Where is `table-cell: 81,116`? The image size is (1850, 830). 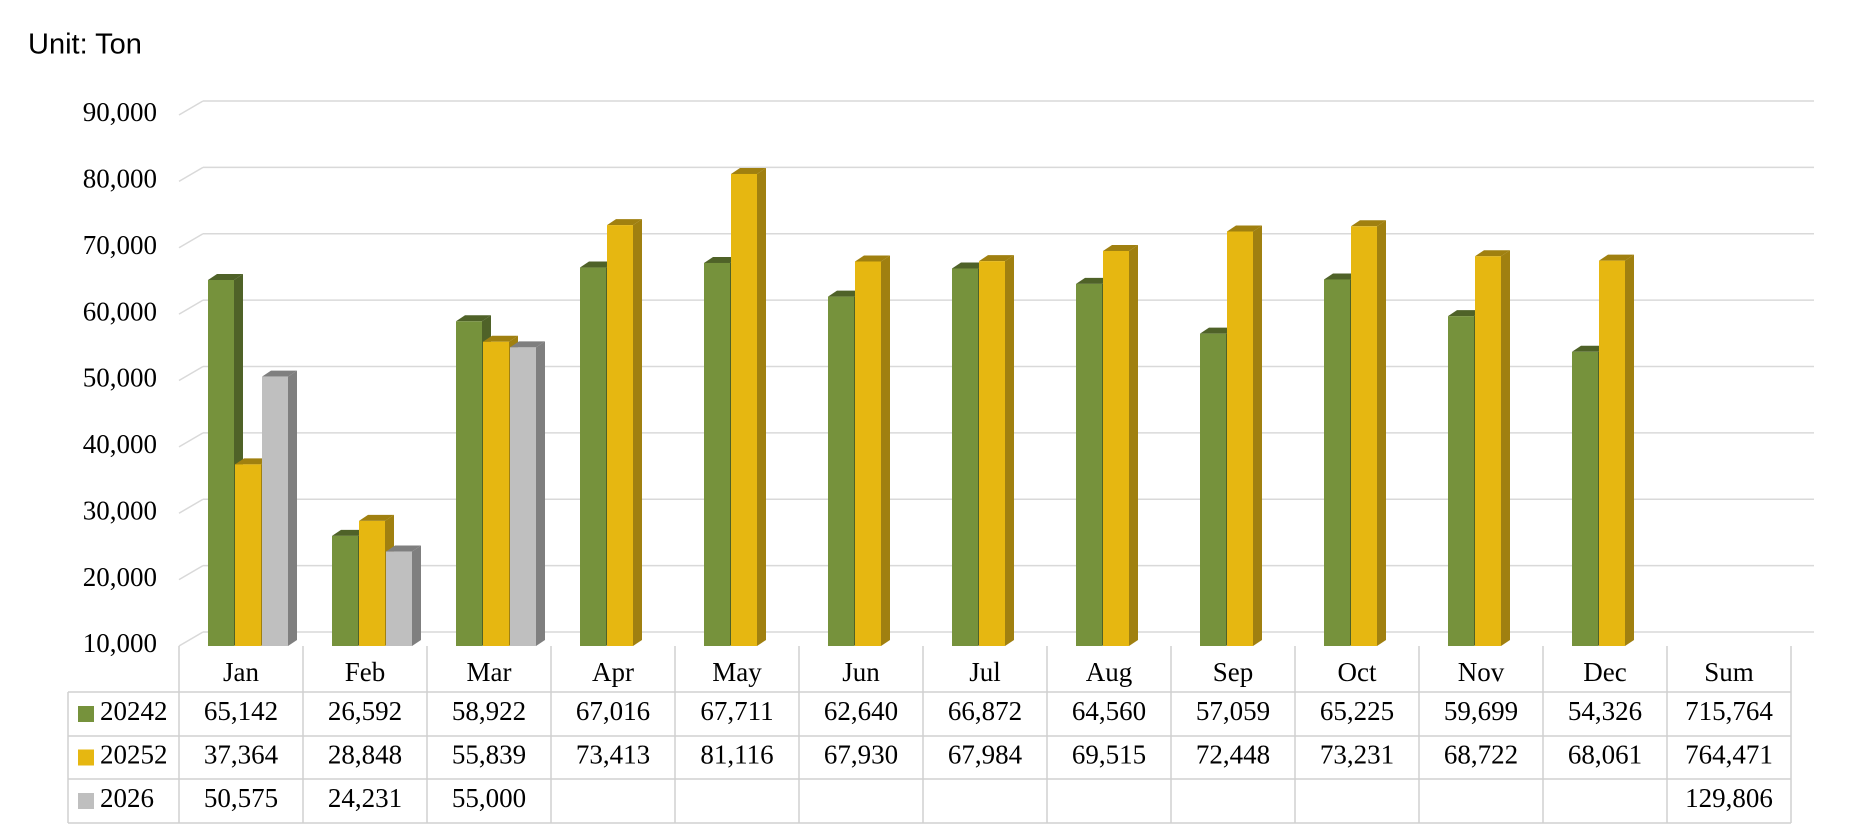 table-cell: 81,116 is located at coordinates (736, 755).